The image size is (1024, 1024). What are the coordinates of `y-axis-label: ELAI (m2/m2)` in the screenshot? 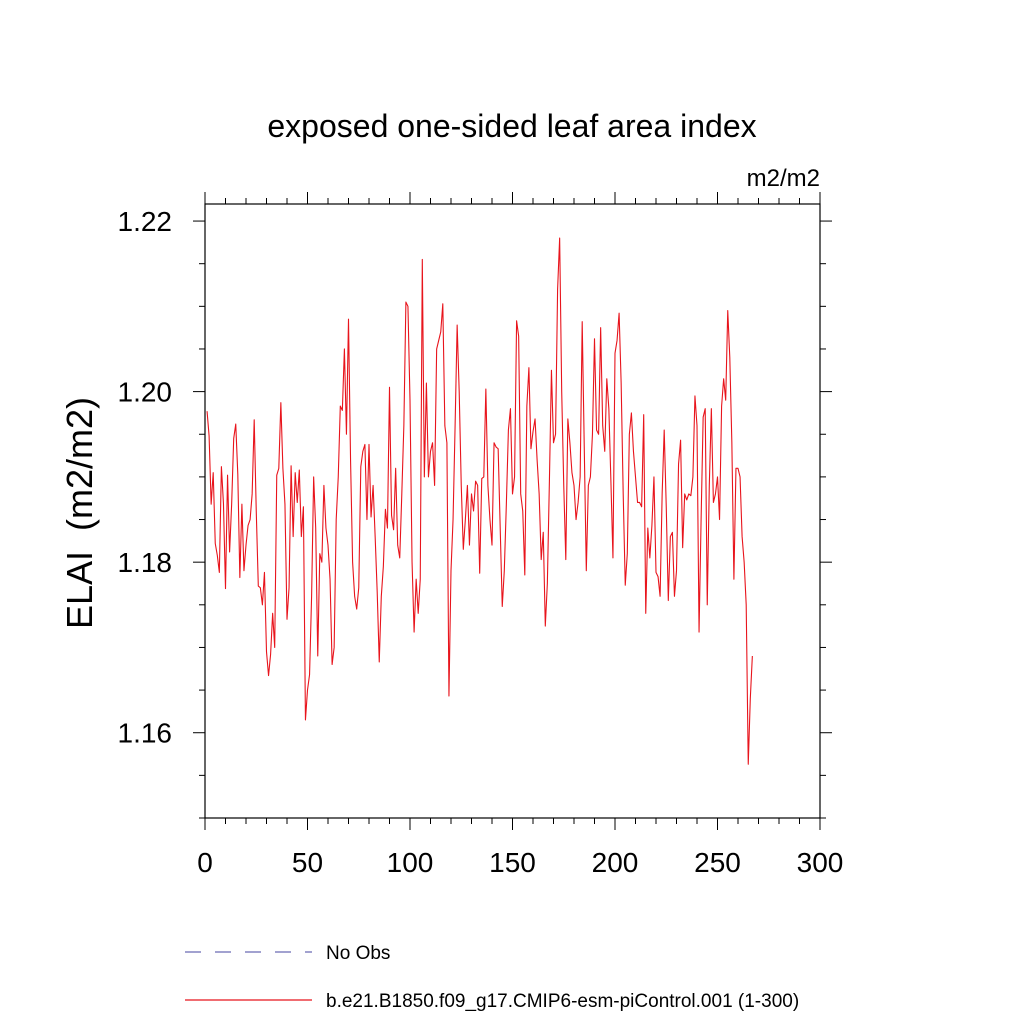 It's located at (79, 513).